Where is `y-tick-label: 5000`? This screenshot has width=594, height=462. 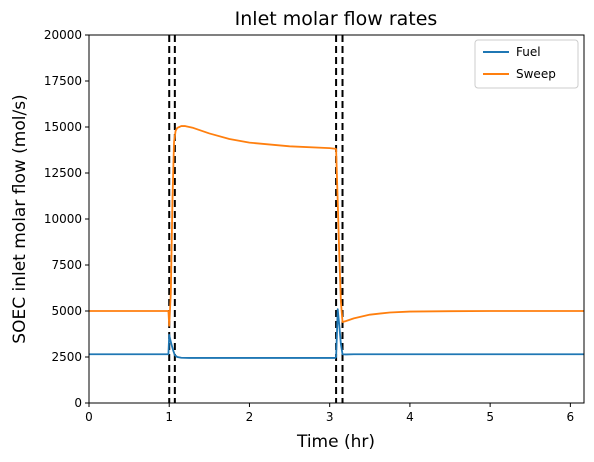
y-tick-label: 5000 is located at coordinates (66, 311).